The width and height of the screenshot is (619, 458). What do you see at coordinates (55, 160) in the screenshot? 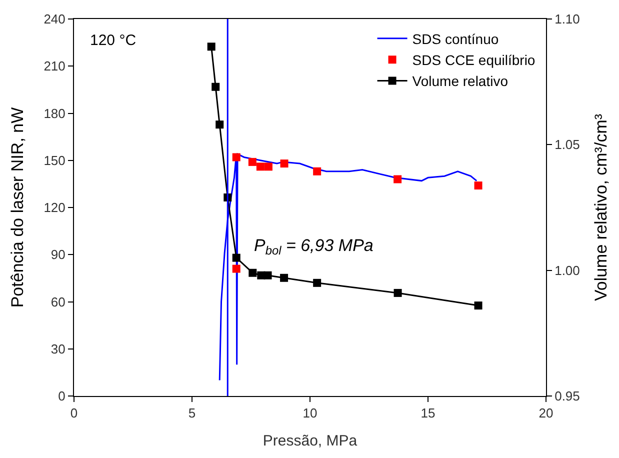
I see `y-tick-label: 150` at bounding box center [55, 160].